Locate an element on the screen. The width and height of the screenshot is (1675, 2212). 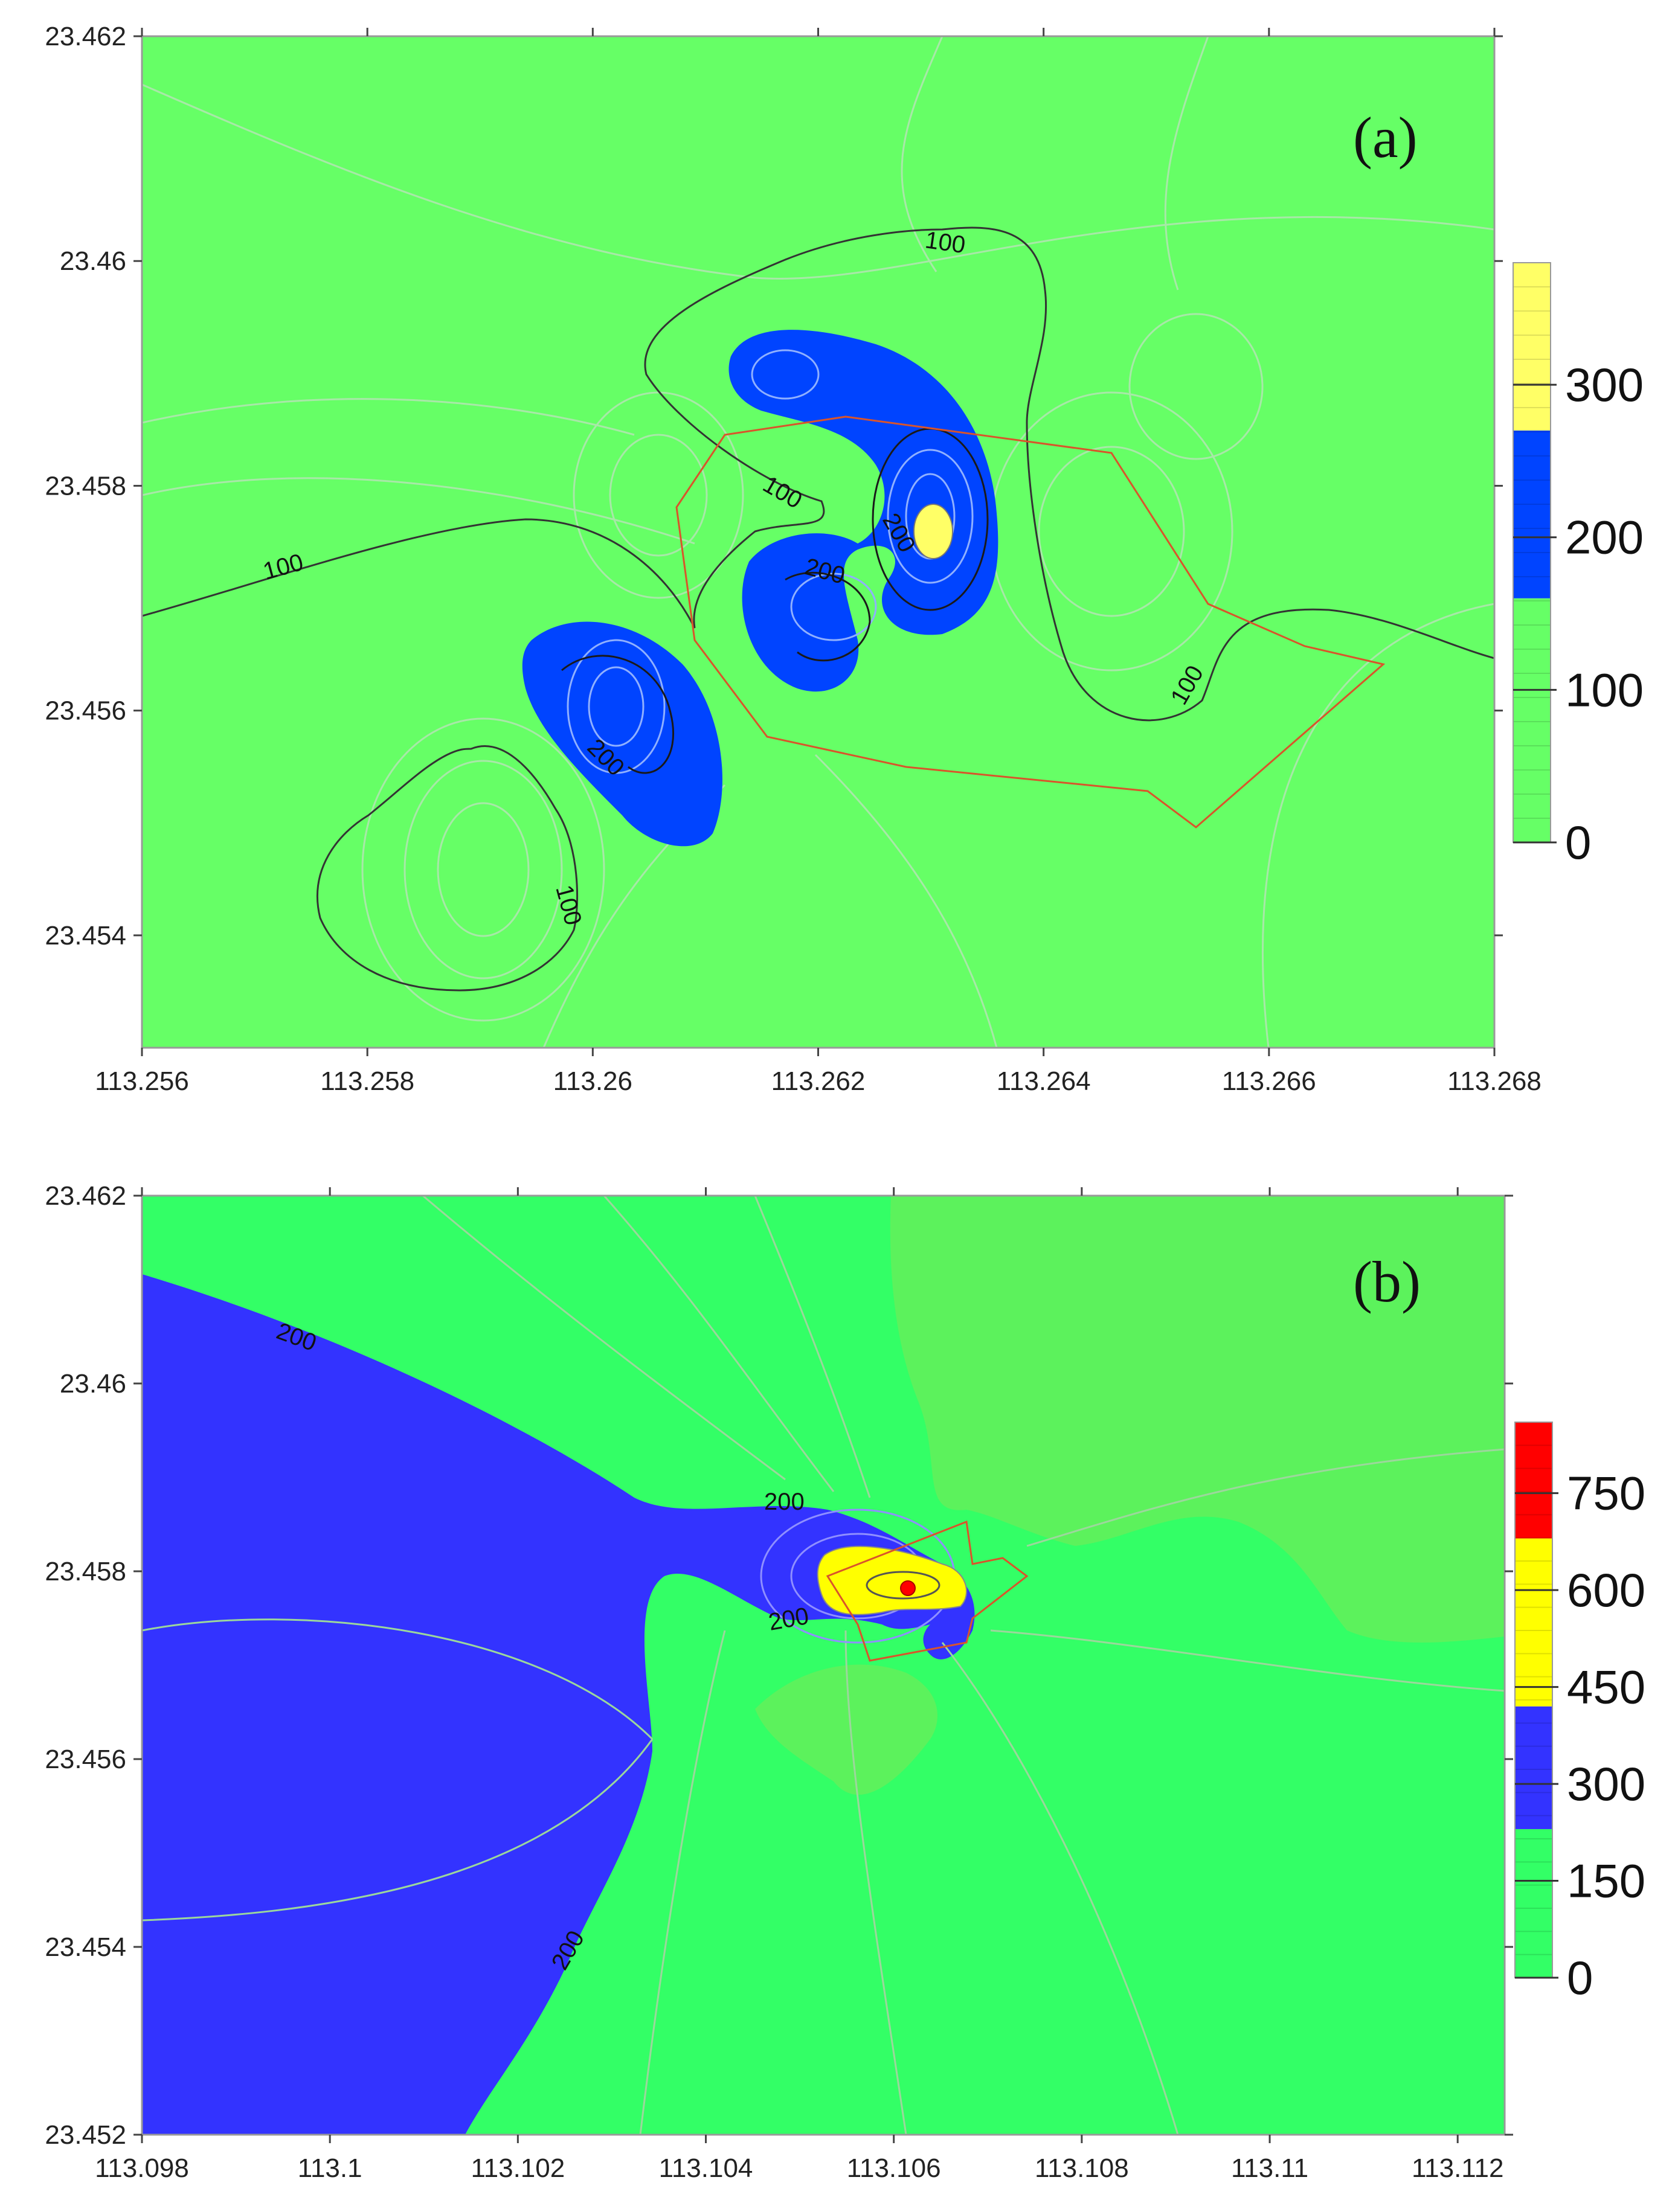
panel-a-site-outline is located at coordinates (1030, 622).